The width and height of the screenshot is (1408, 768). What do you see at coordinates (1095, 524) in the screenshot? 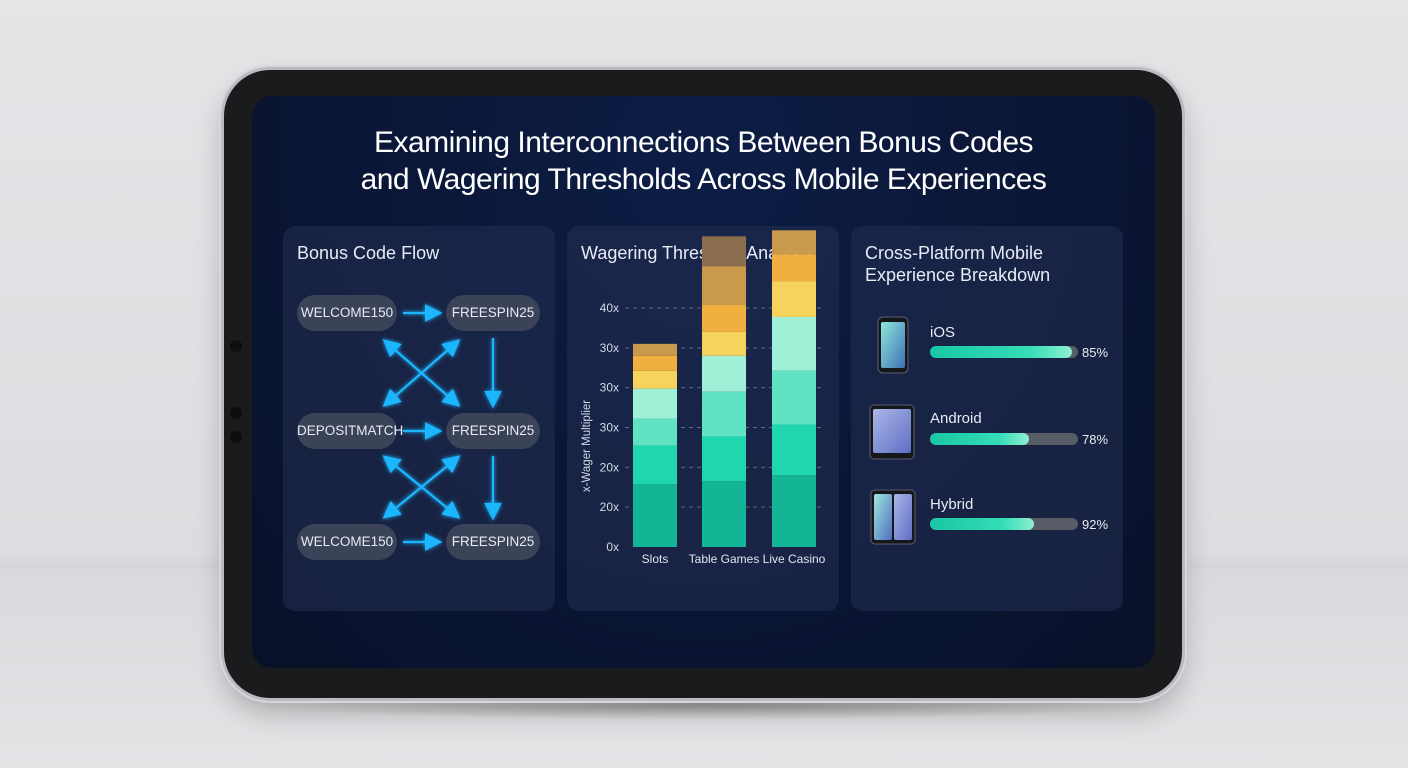
I see `percent-hybrid: 92%` at bounding box center [1095, 524].